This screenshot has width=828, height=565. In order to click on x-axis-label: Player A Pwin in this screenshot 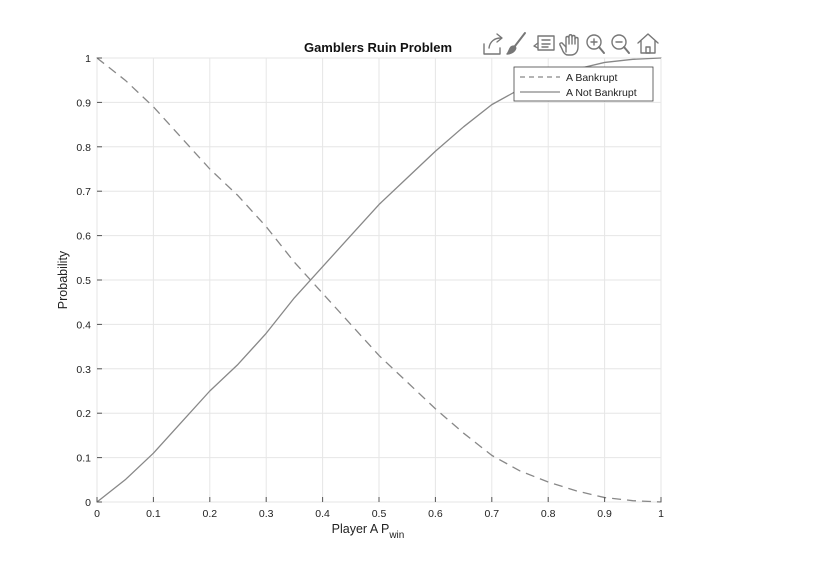, I will do `click(368, 531)`.